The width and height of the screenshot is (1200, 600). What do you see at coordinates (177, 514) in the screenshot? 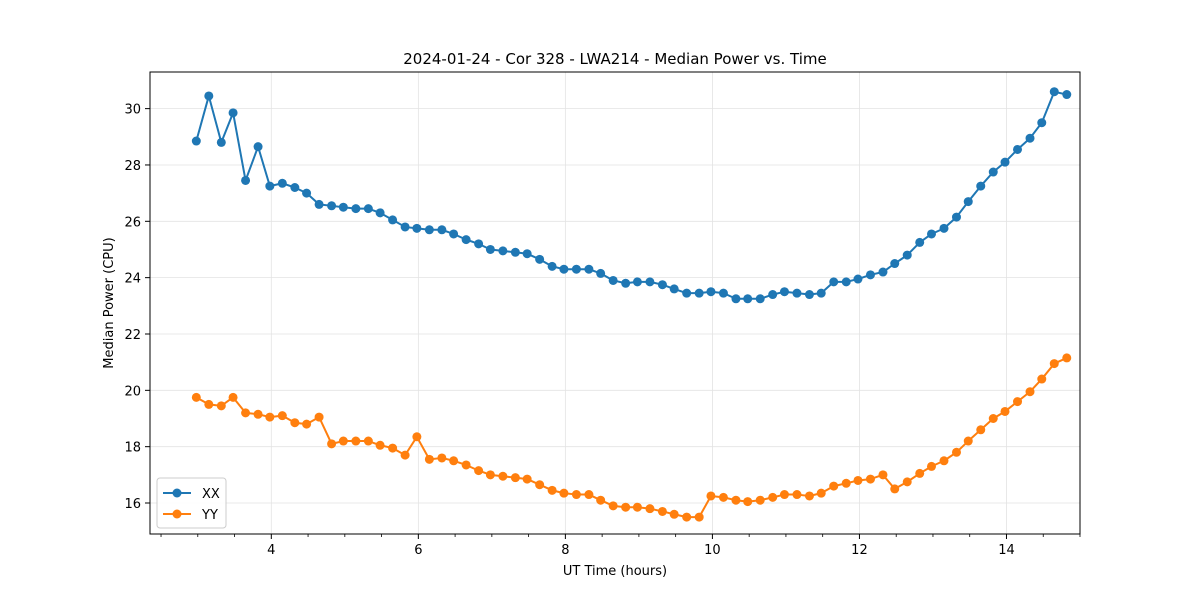
I see `legend-yy-marker` at bounding box center [177, 514].